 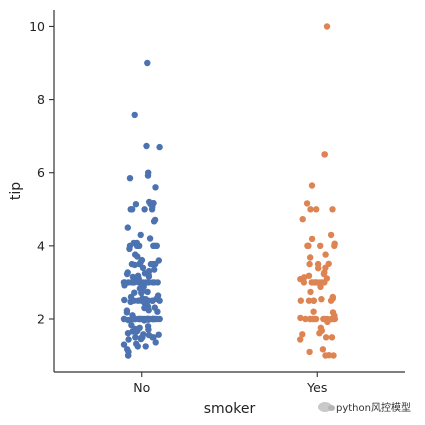 I want to click on watermark-text: python风控模型, so click(x=373, y=408).